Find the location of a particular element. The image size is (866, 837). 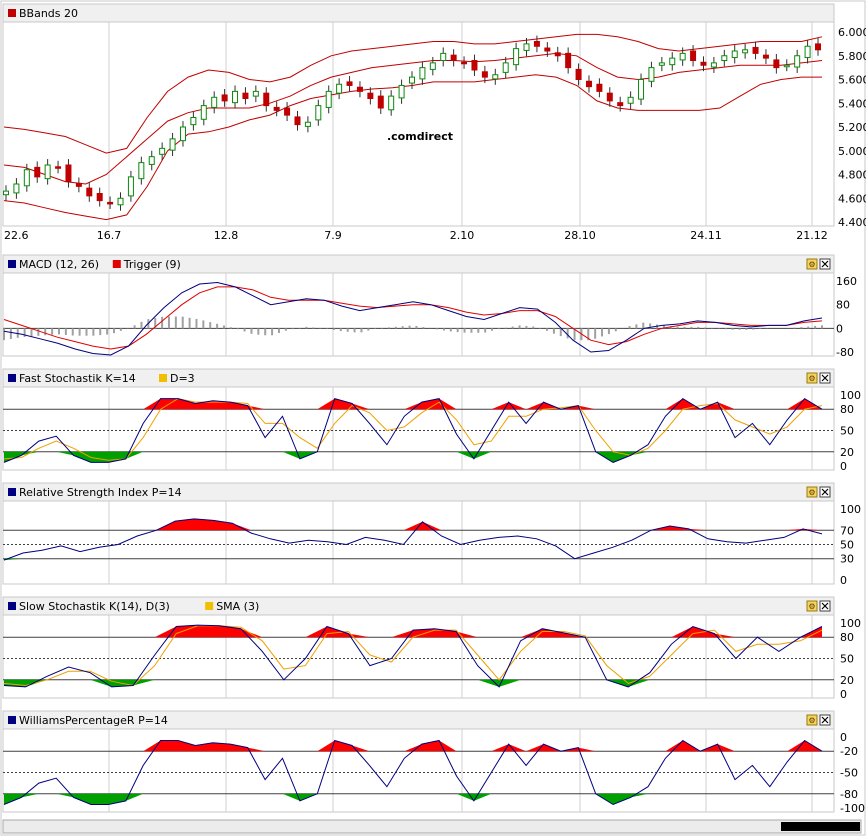

oversold-fill is located at coordinates (413, 457).